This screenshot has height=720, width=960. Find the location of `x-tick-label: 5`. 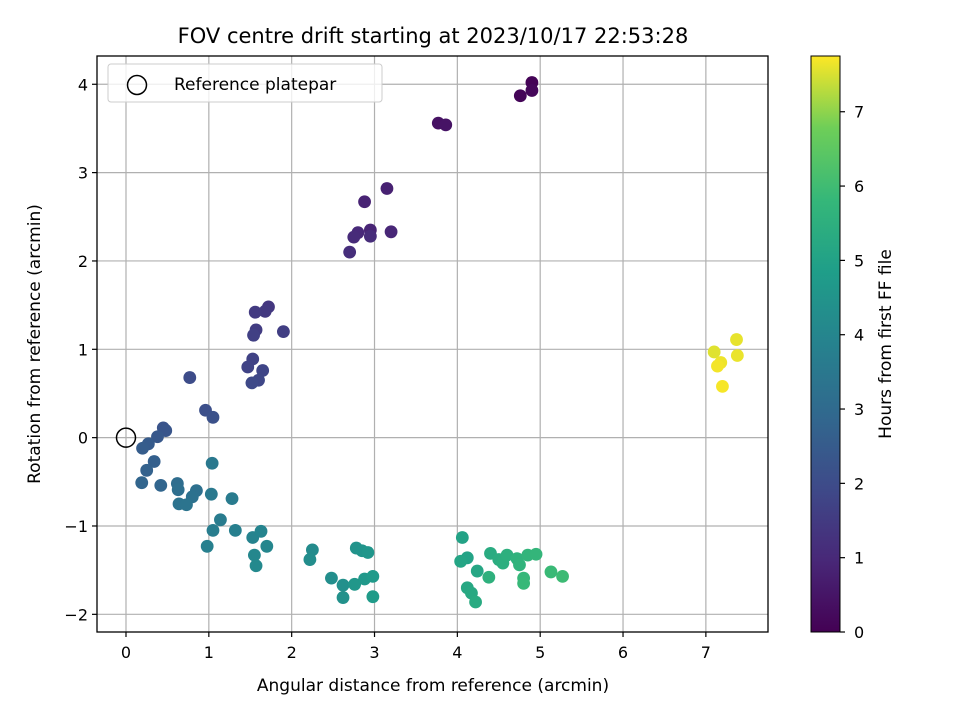

x-tick-label: 5 is located at coordinates (540, 652).